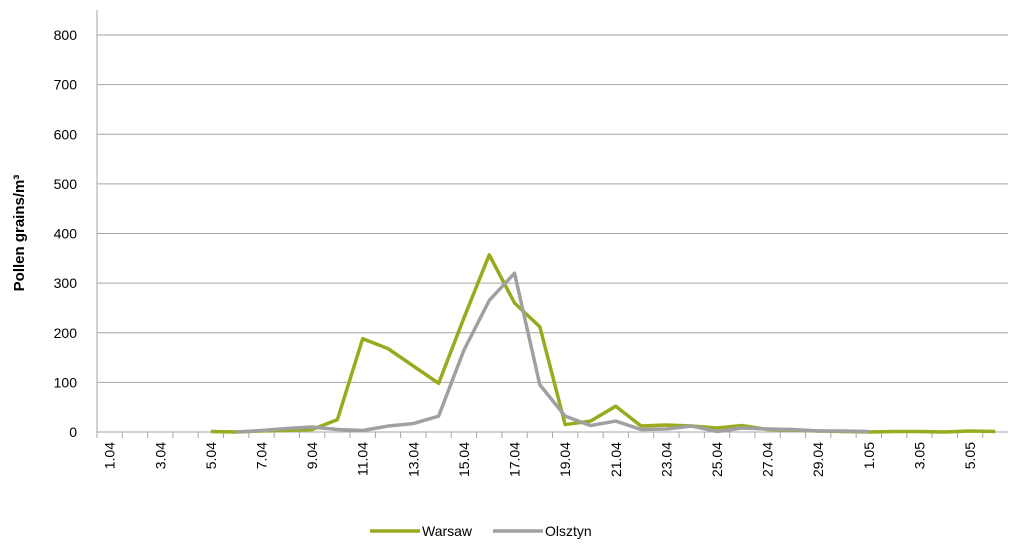 The height and width of the screenshot is (544, 1010). Describe the element at coordinates (66, 333) in the screenshot. I see `y-tick-label: 200` at that location.